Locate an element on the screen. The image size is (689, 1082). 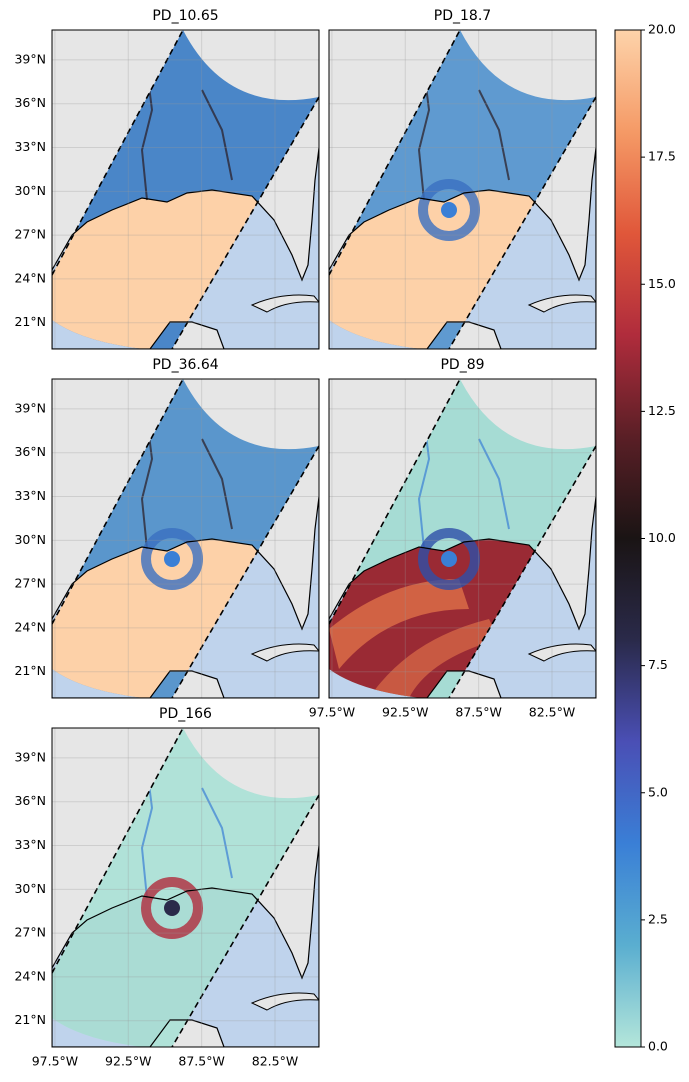
panel-title: PD_36.64 is located at coordinates (185, 365).